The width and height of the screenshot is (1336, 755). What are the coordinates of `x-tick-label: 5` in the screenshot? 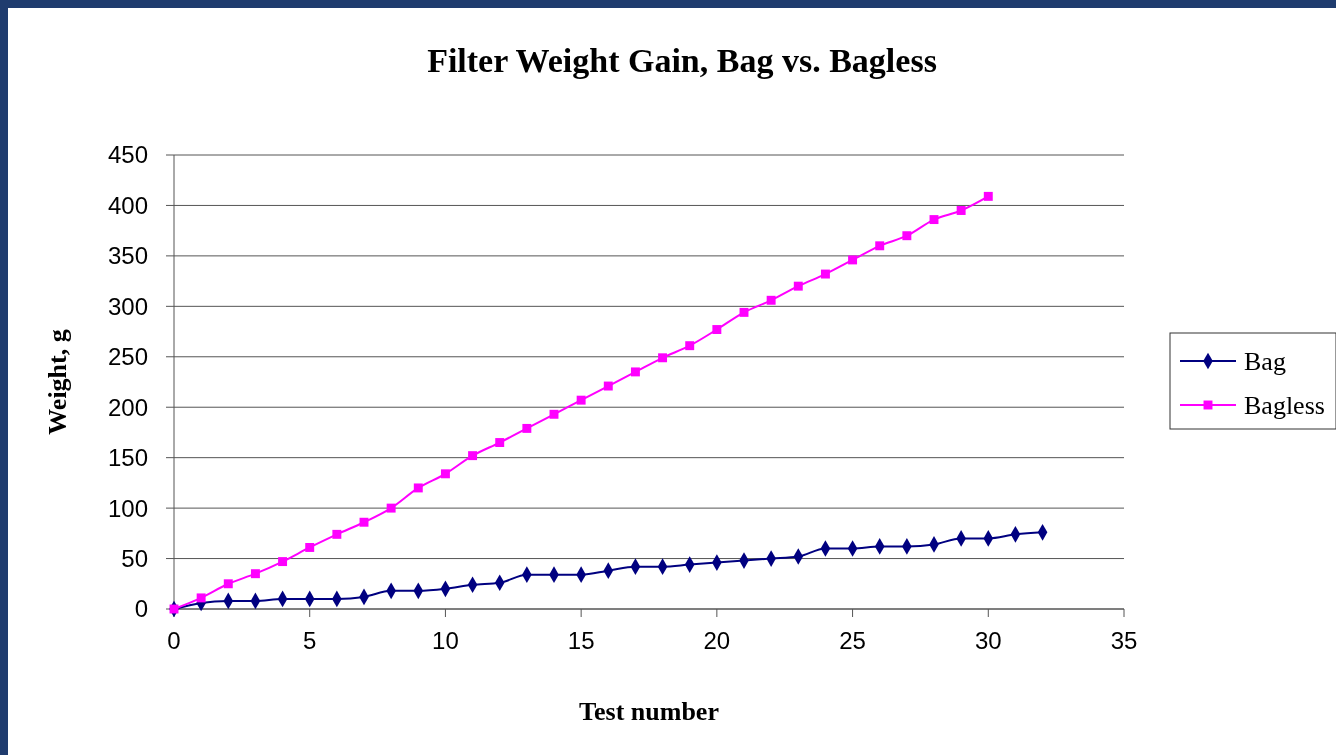 It's located at (310, 640).